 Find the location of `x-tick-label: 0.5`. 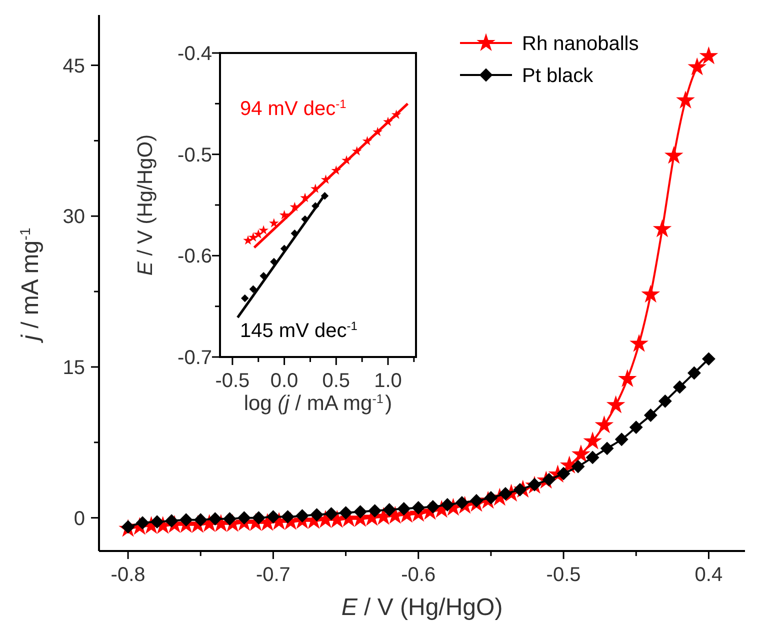

x-tick-label: 0.5 is located at coordinates (336, 381).